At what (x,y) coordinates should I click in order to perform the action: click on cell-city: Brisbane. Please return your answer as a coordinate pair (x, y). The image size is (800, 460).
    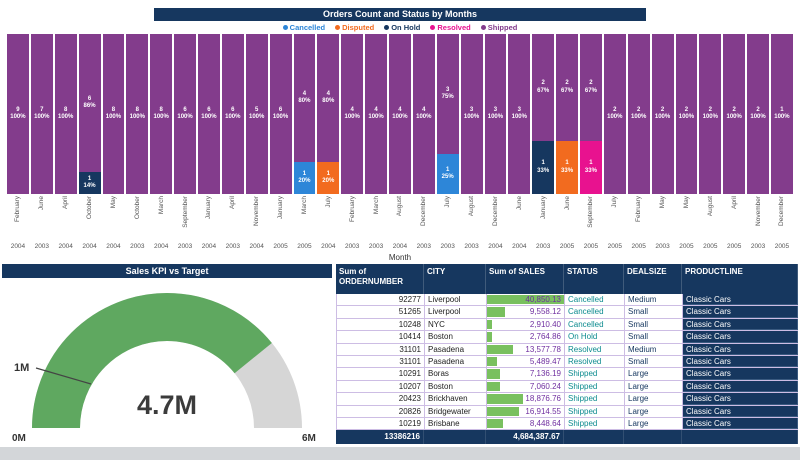
    Looking at the image, I should click on (456, 423).